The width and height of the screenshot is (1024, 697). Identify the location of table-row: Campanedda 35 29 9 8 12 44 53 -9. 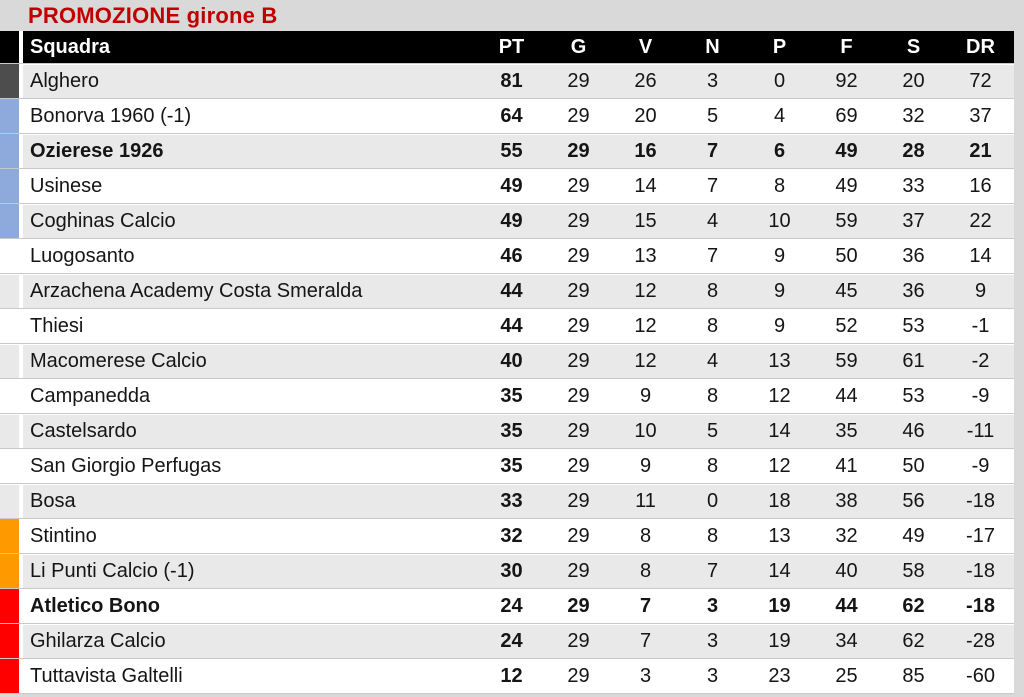
(507, 395).